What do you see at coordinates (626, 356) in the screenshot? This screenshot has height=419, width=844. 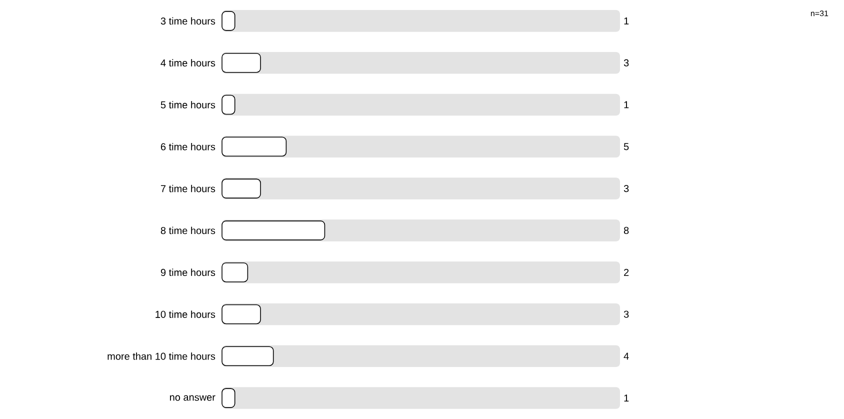 I see `data-label: 4` at bounding box center [626, 356].